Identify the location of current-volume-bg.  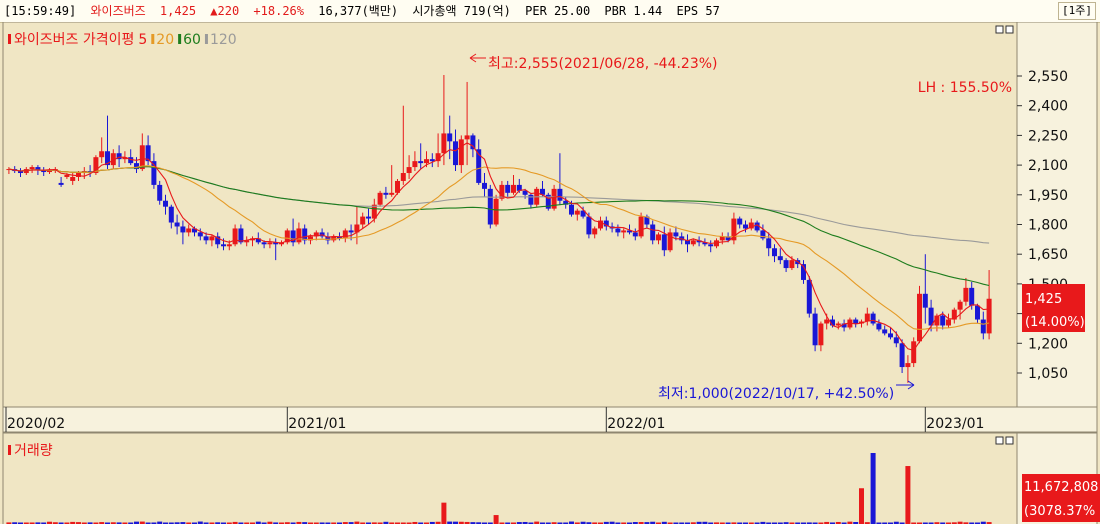
(1061, 498).